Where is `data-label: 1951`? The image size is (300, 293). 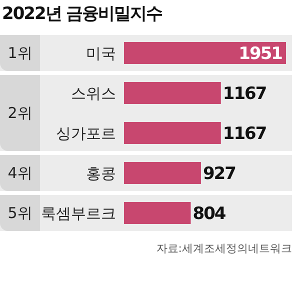
data-label: 1951 is located at coordinates (260, 54).